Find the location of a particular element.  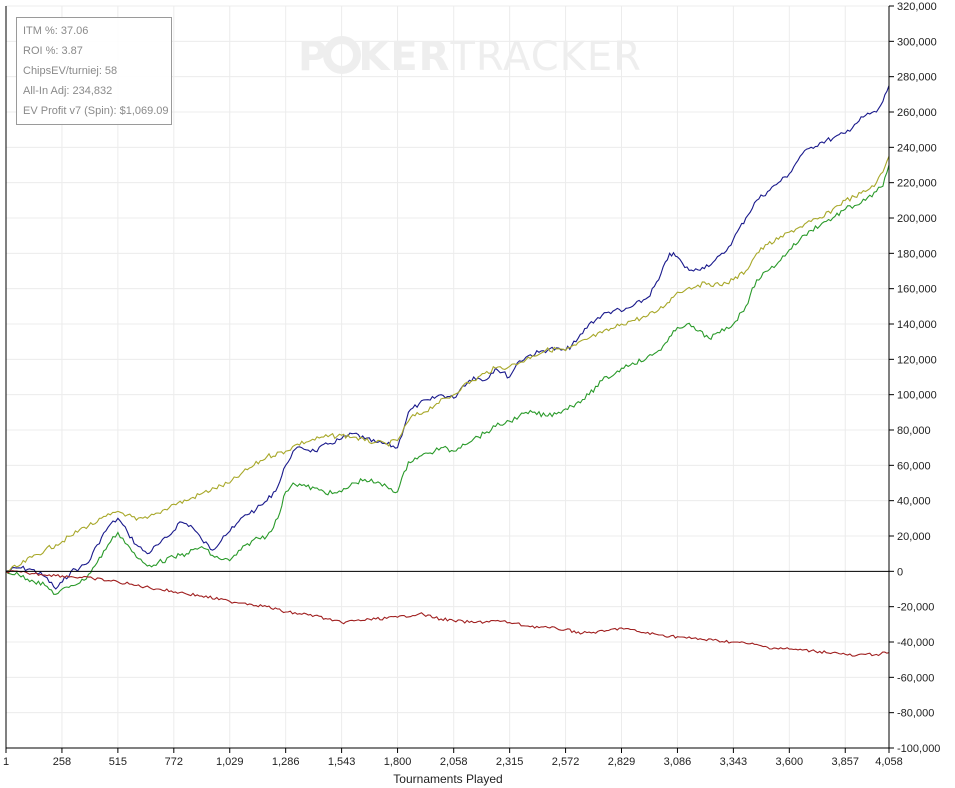

x-tick-label: 2,058 is located at coordinates (454, 762).